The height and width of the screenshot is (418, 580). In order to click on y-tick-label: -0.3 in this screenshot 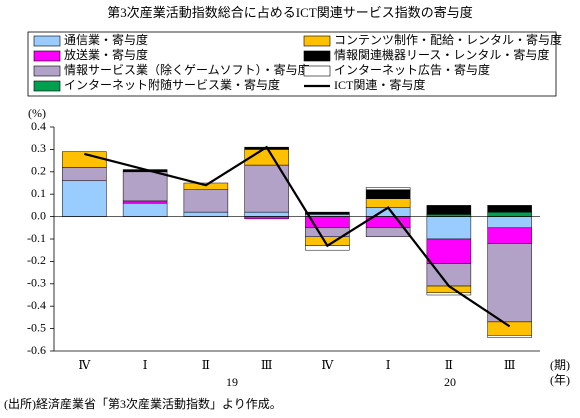, I will do `click(36, 283)`.